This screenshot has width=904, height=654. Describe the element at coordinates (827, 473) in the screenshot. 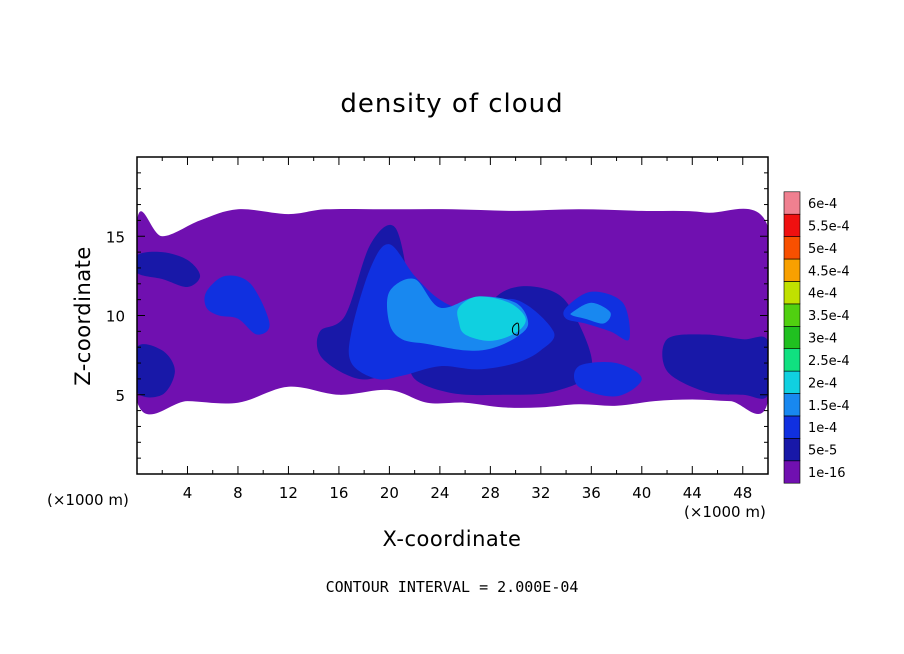

I see `colorbar-label: 1e-16` at that location.